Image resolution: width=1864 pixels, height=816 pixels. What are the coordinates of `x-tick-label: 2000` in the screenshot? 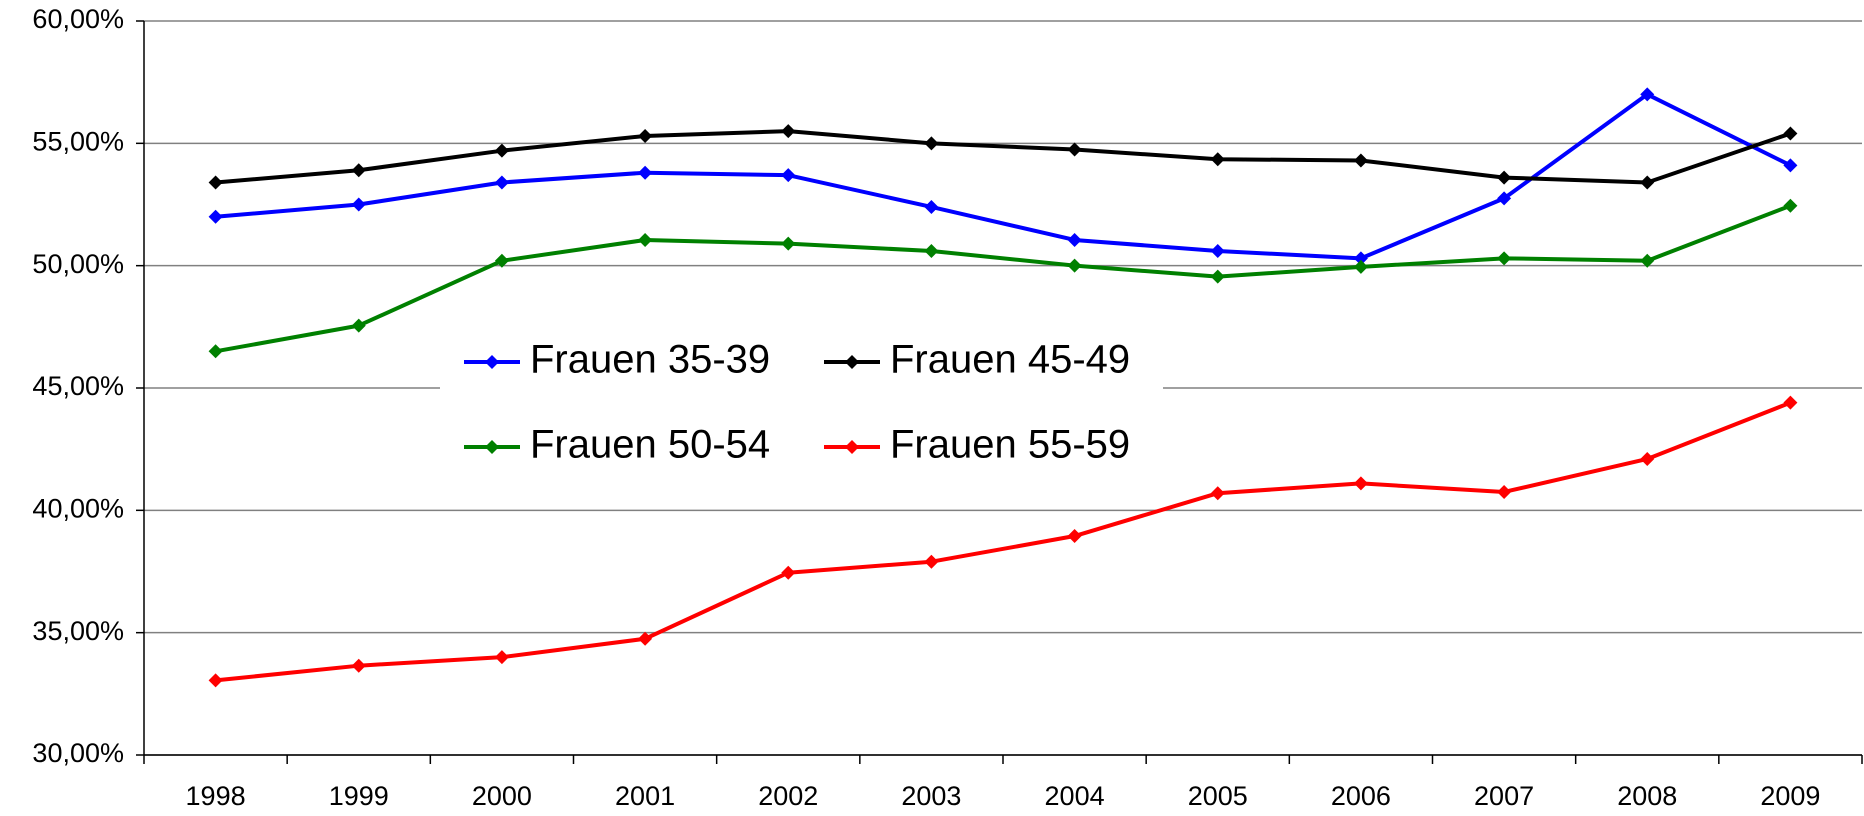 It's located at (502, 796).